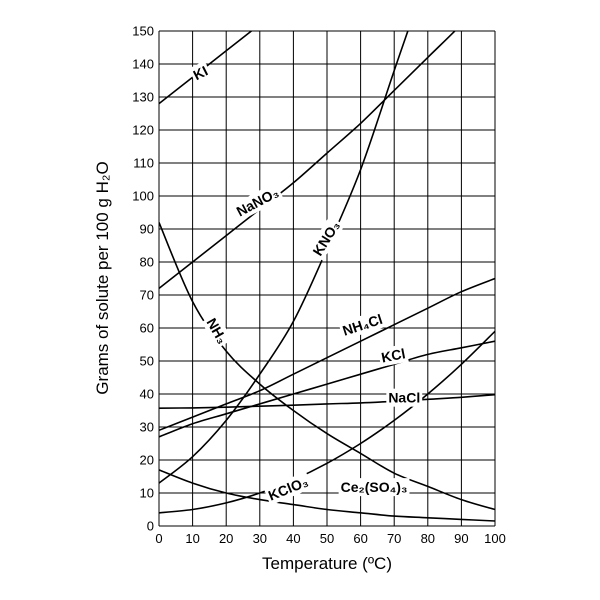  What do you see at coordinates (143, 97) in the screenshot?
I see `y-tick-label: 130` at bounding box center [143, 97].